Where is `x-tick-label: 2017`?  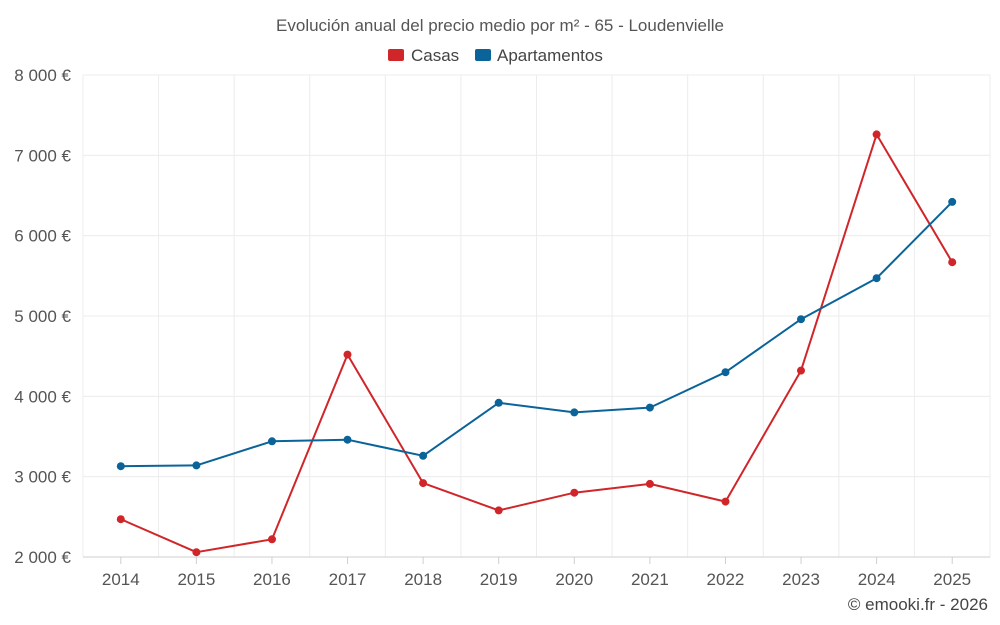 x-tick-label: 2017 is located at coordinates (348, 579).